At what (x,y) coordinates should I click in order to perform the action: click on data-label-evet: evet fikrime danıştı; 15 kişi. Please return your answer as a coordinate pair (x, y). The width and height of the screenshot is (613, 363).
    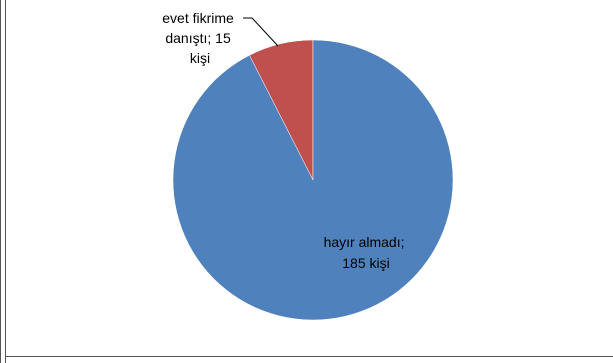
    Looking at the image, I should click on (199, 38).